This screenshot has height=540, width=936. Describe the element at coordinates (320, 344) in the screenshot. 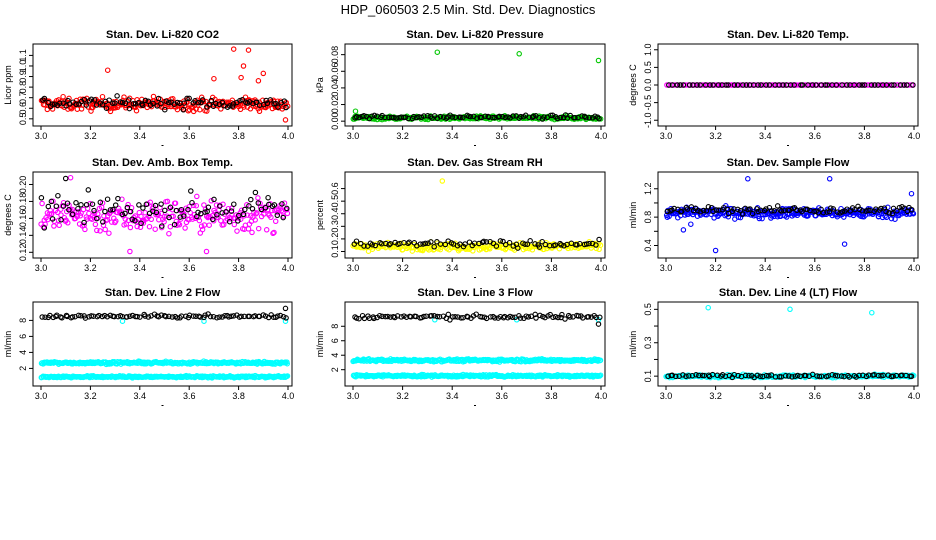

I see `y-axis-label: ml/min` at that location.